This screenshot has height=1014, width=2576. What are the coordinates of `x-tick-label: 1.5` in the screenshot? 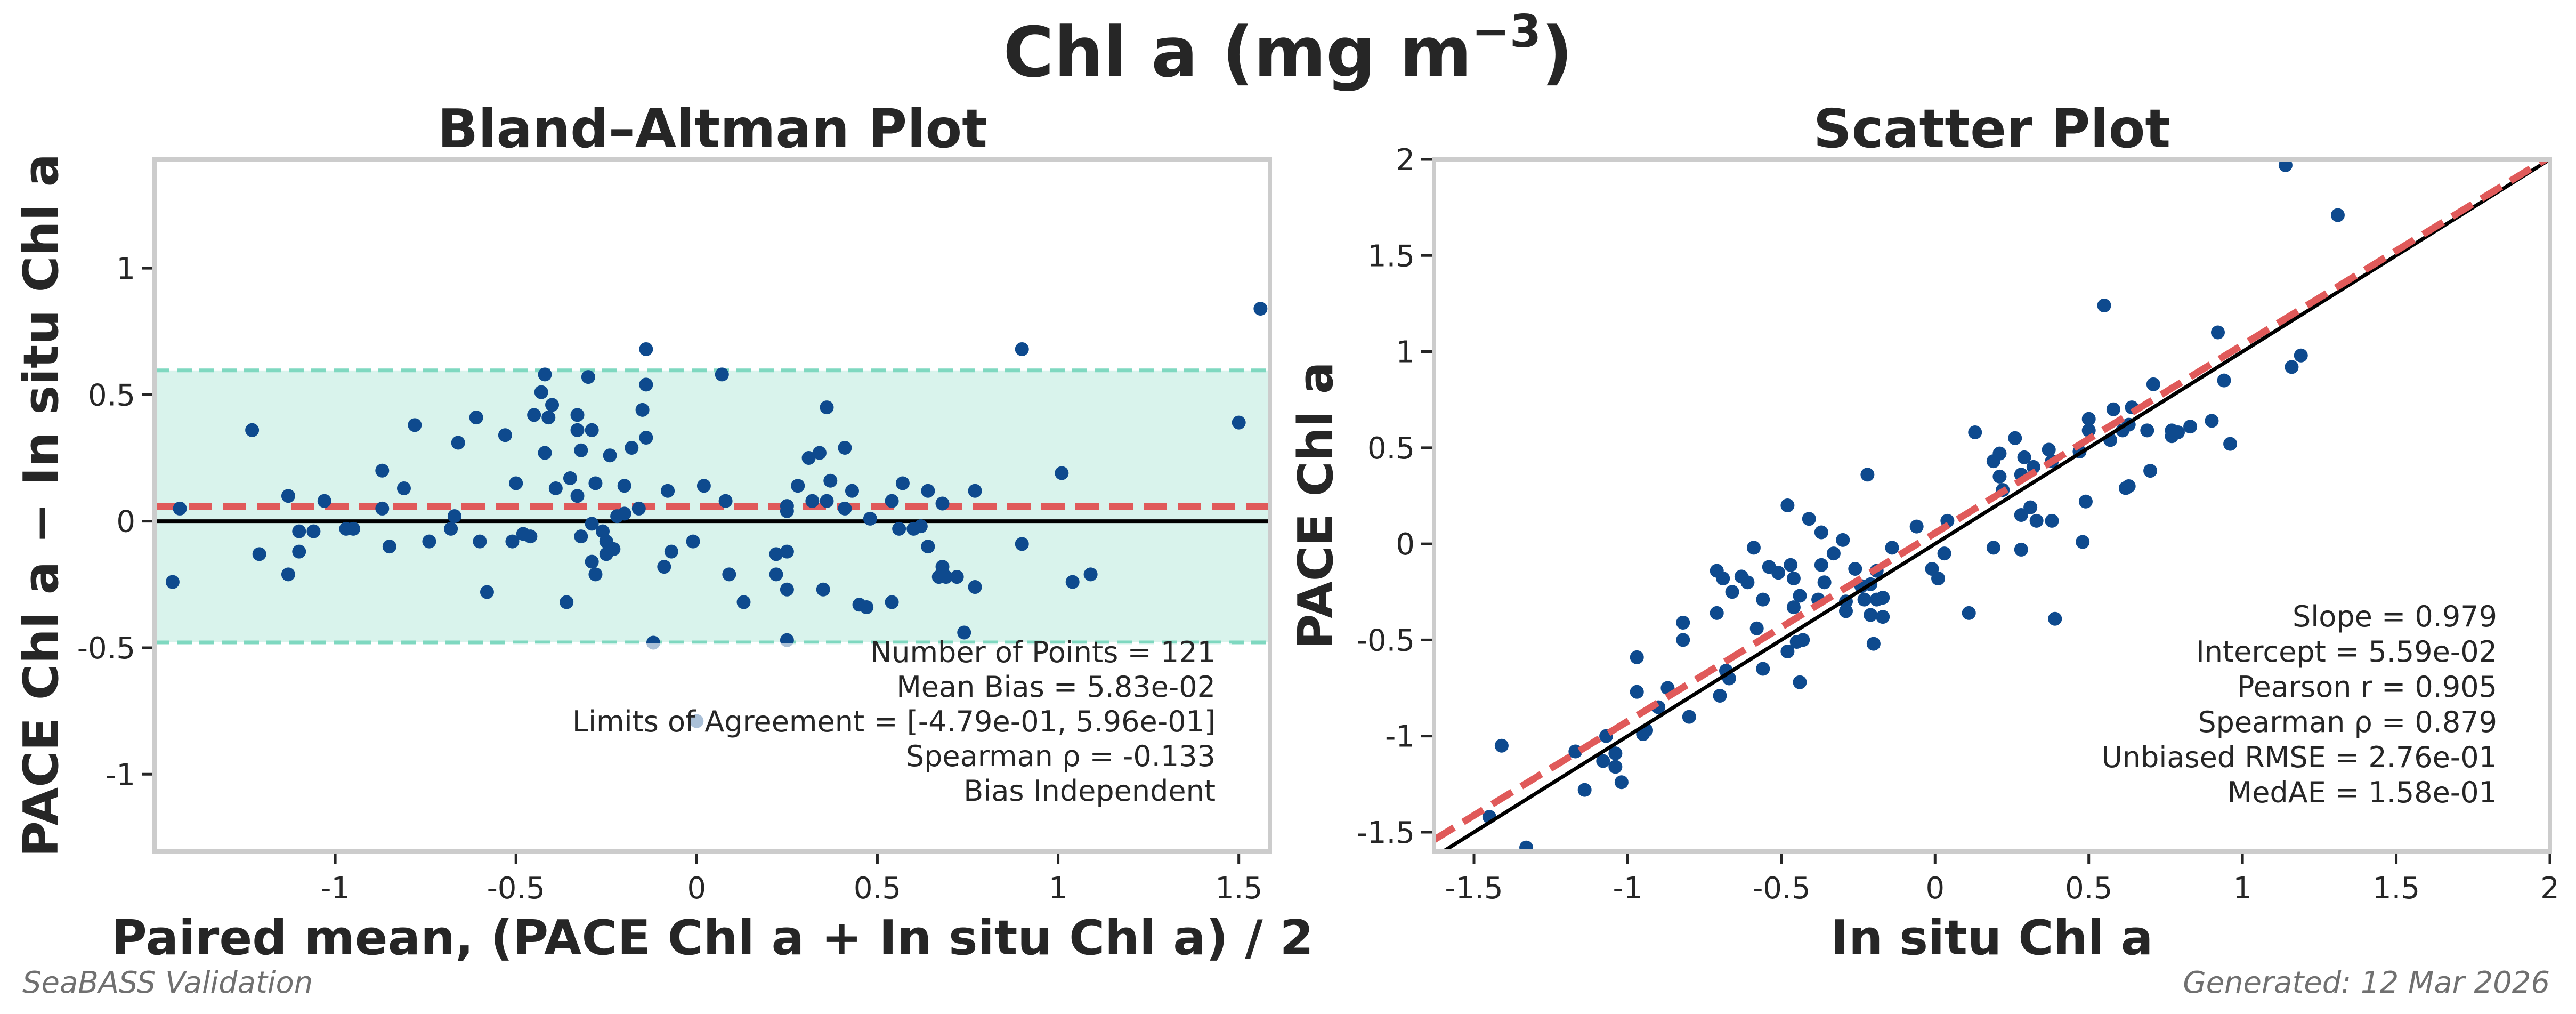 It's located at (1238, 888).